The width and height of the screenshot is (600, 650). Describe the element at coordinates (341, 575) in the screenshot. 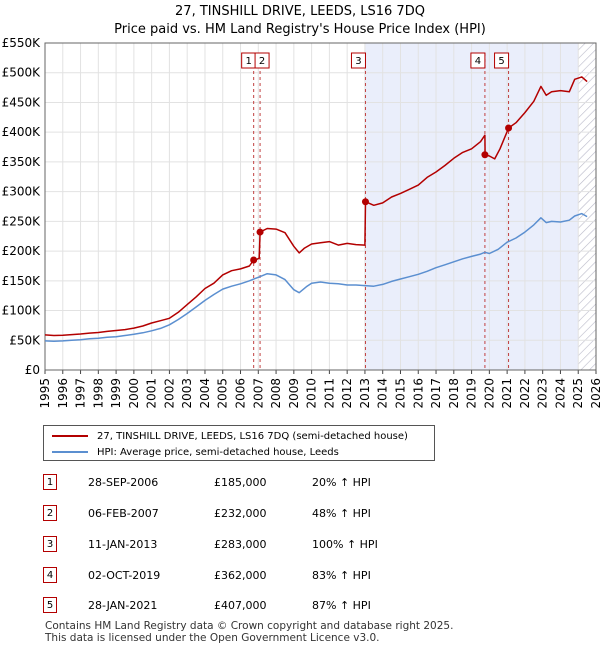

I see `sale-hpi-change: 83% ↑ HPI` at that location.